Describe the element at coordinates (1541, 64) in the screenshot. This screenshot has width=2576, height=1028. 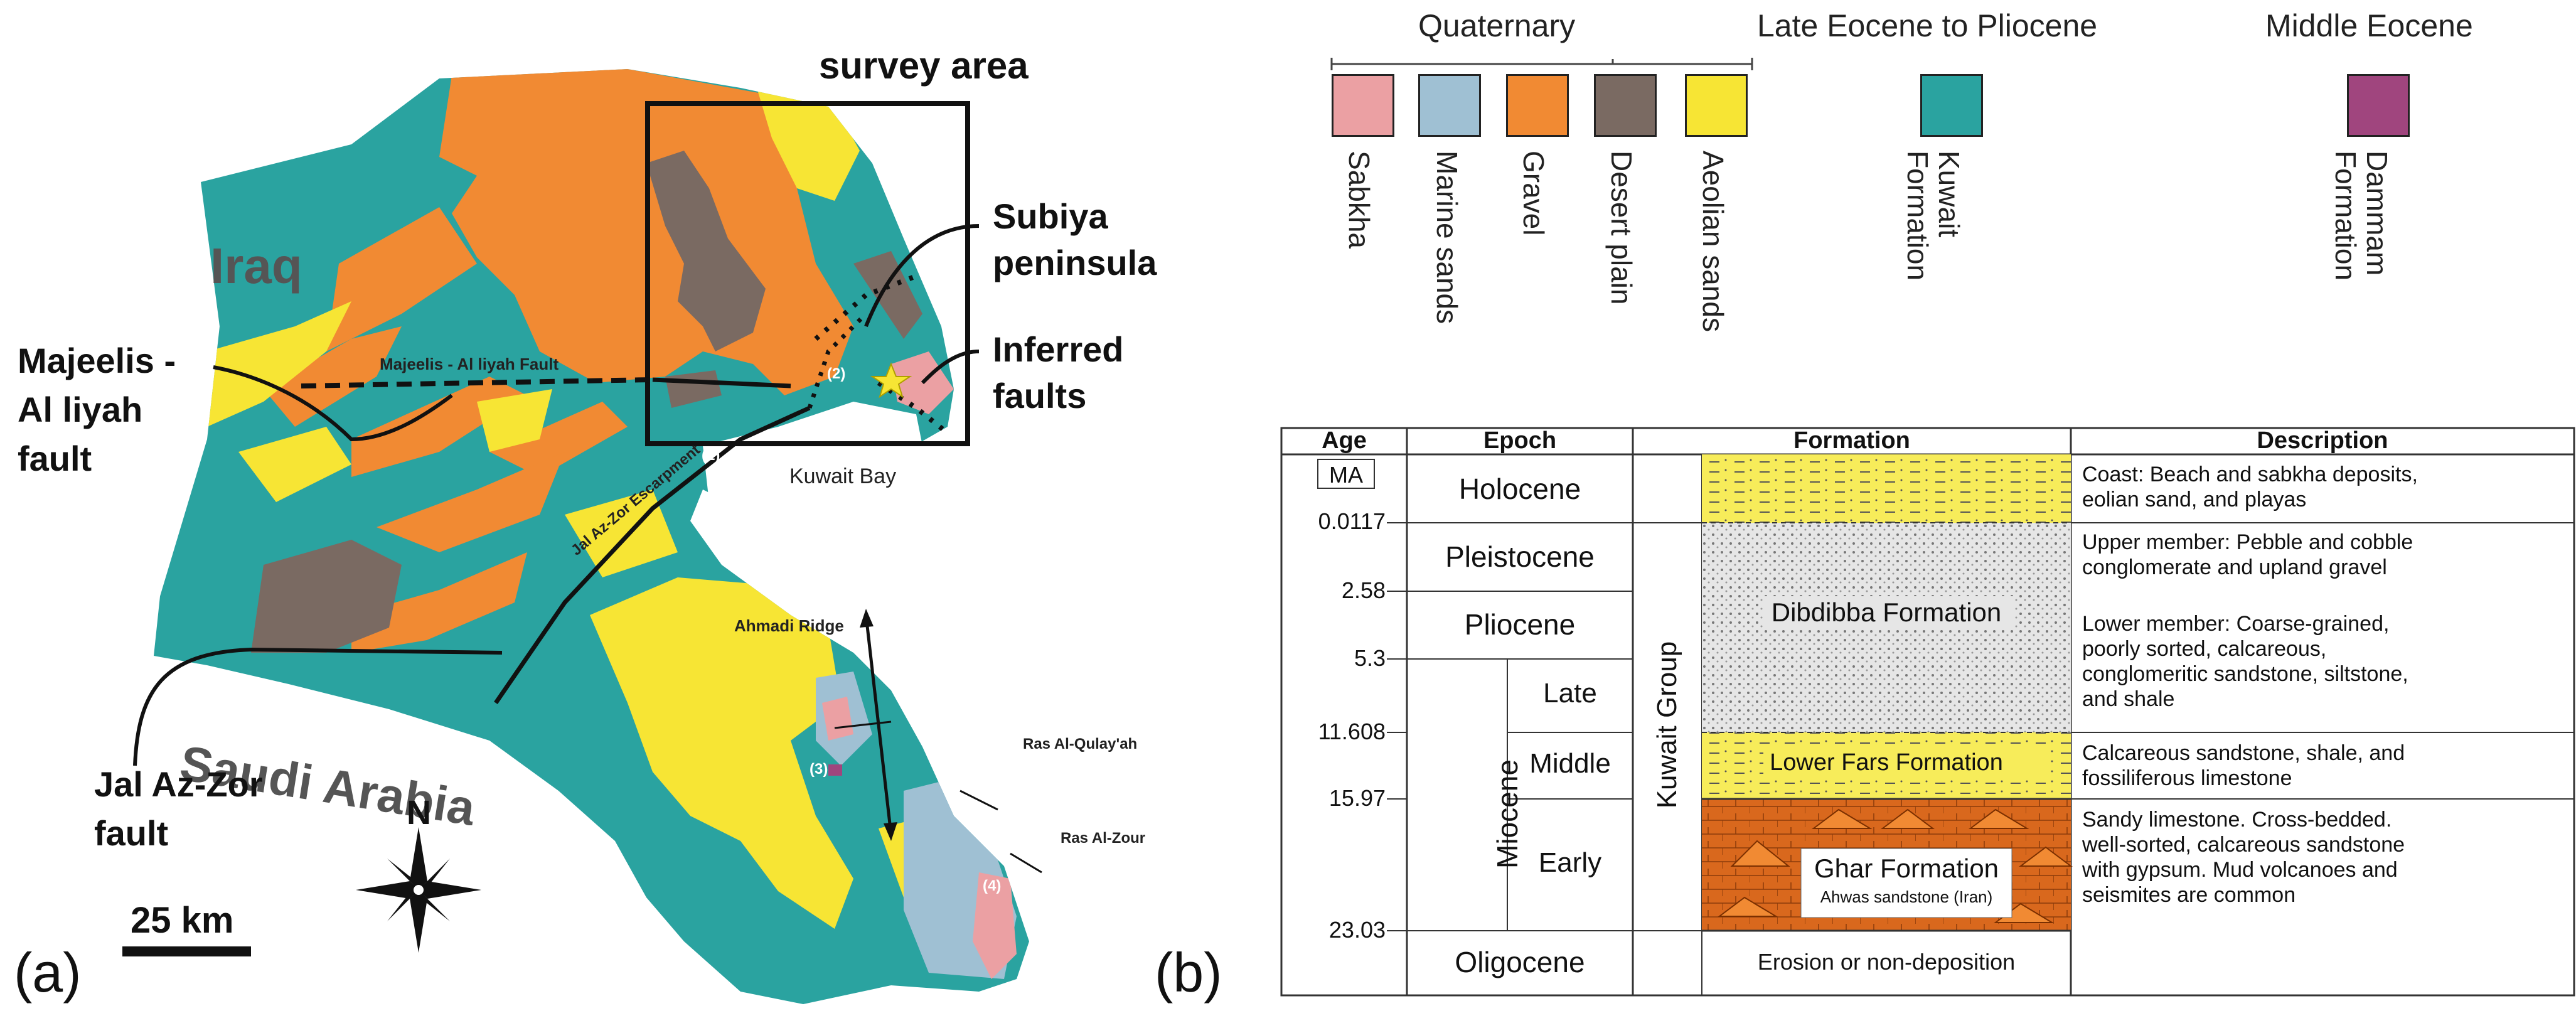
I see `quaternary-bracket` at that location.